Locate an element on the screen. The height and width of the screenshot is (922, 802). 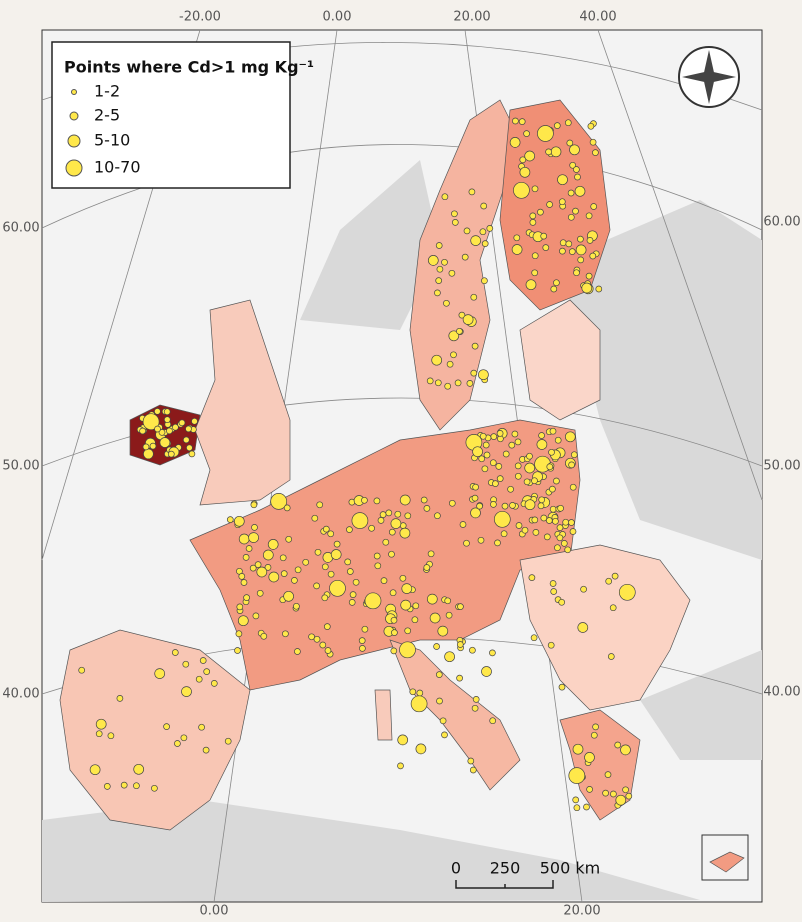
scale-label: 0 is located at coordinates (456, 868).